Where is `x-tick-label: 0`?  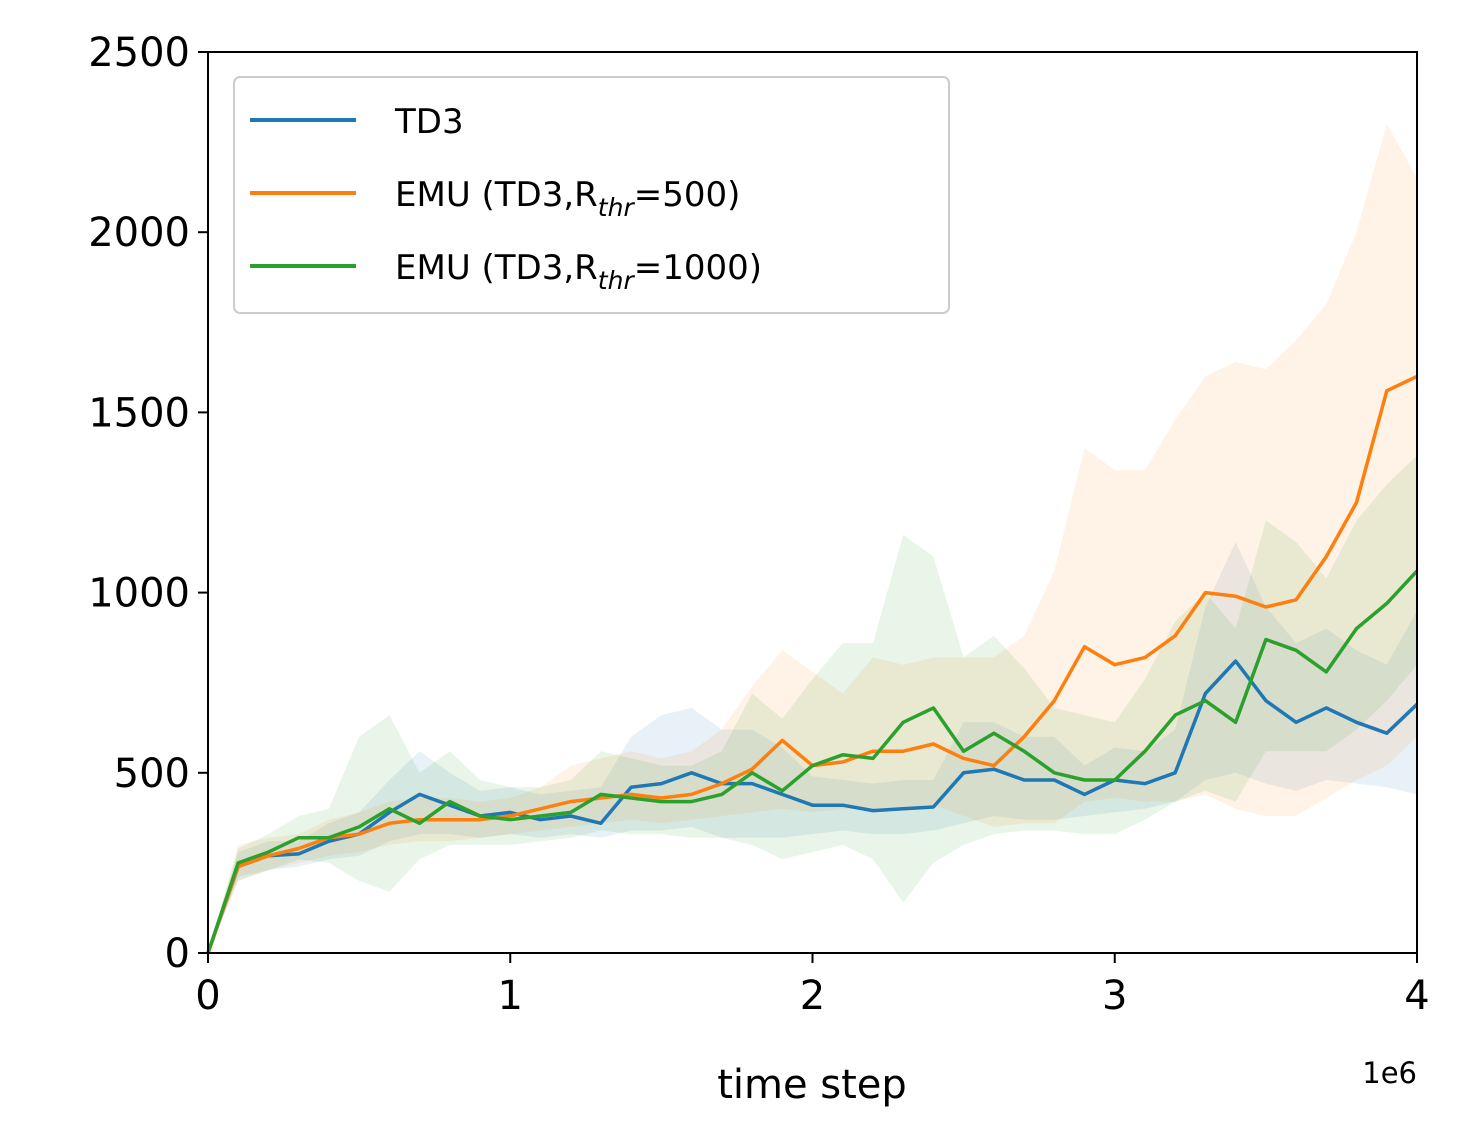
x-tick-label: 0 is located at coordinates (207, 996).